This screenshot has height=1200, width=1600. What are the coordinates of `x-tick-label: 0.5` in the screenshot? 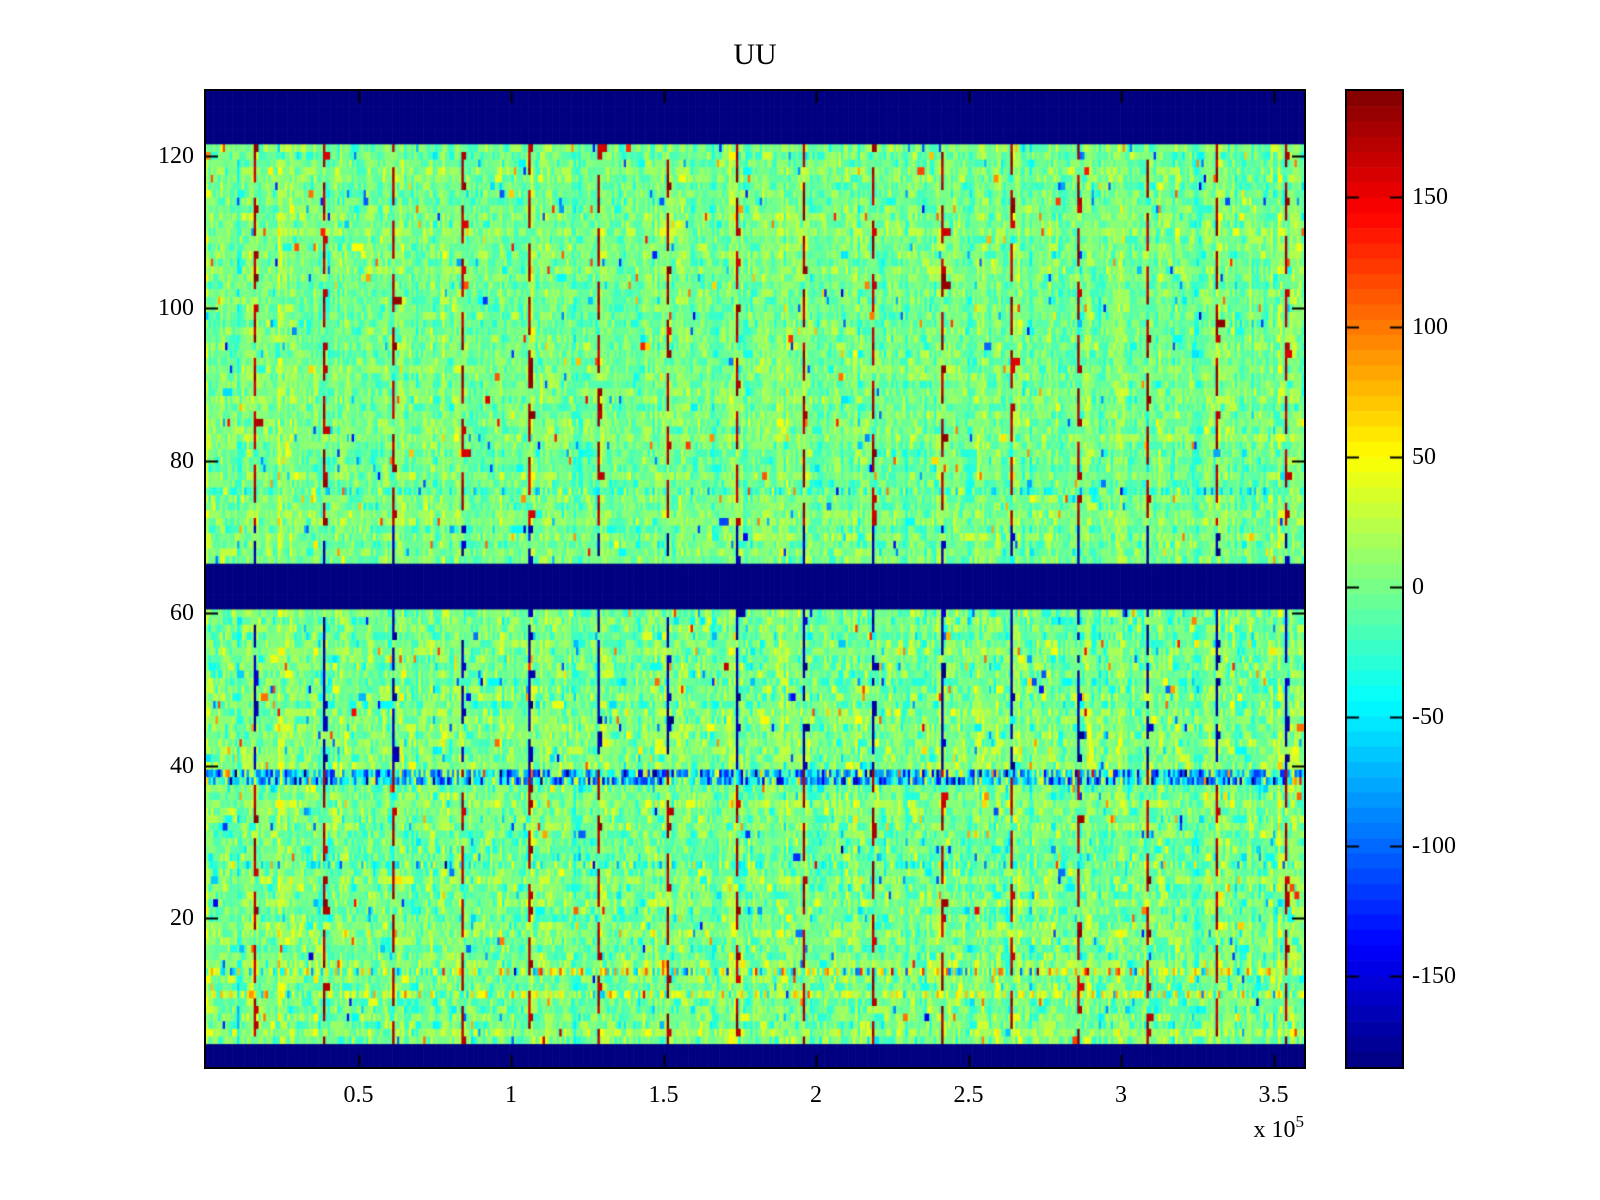 It's located at (358, 1095).